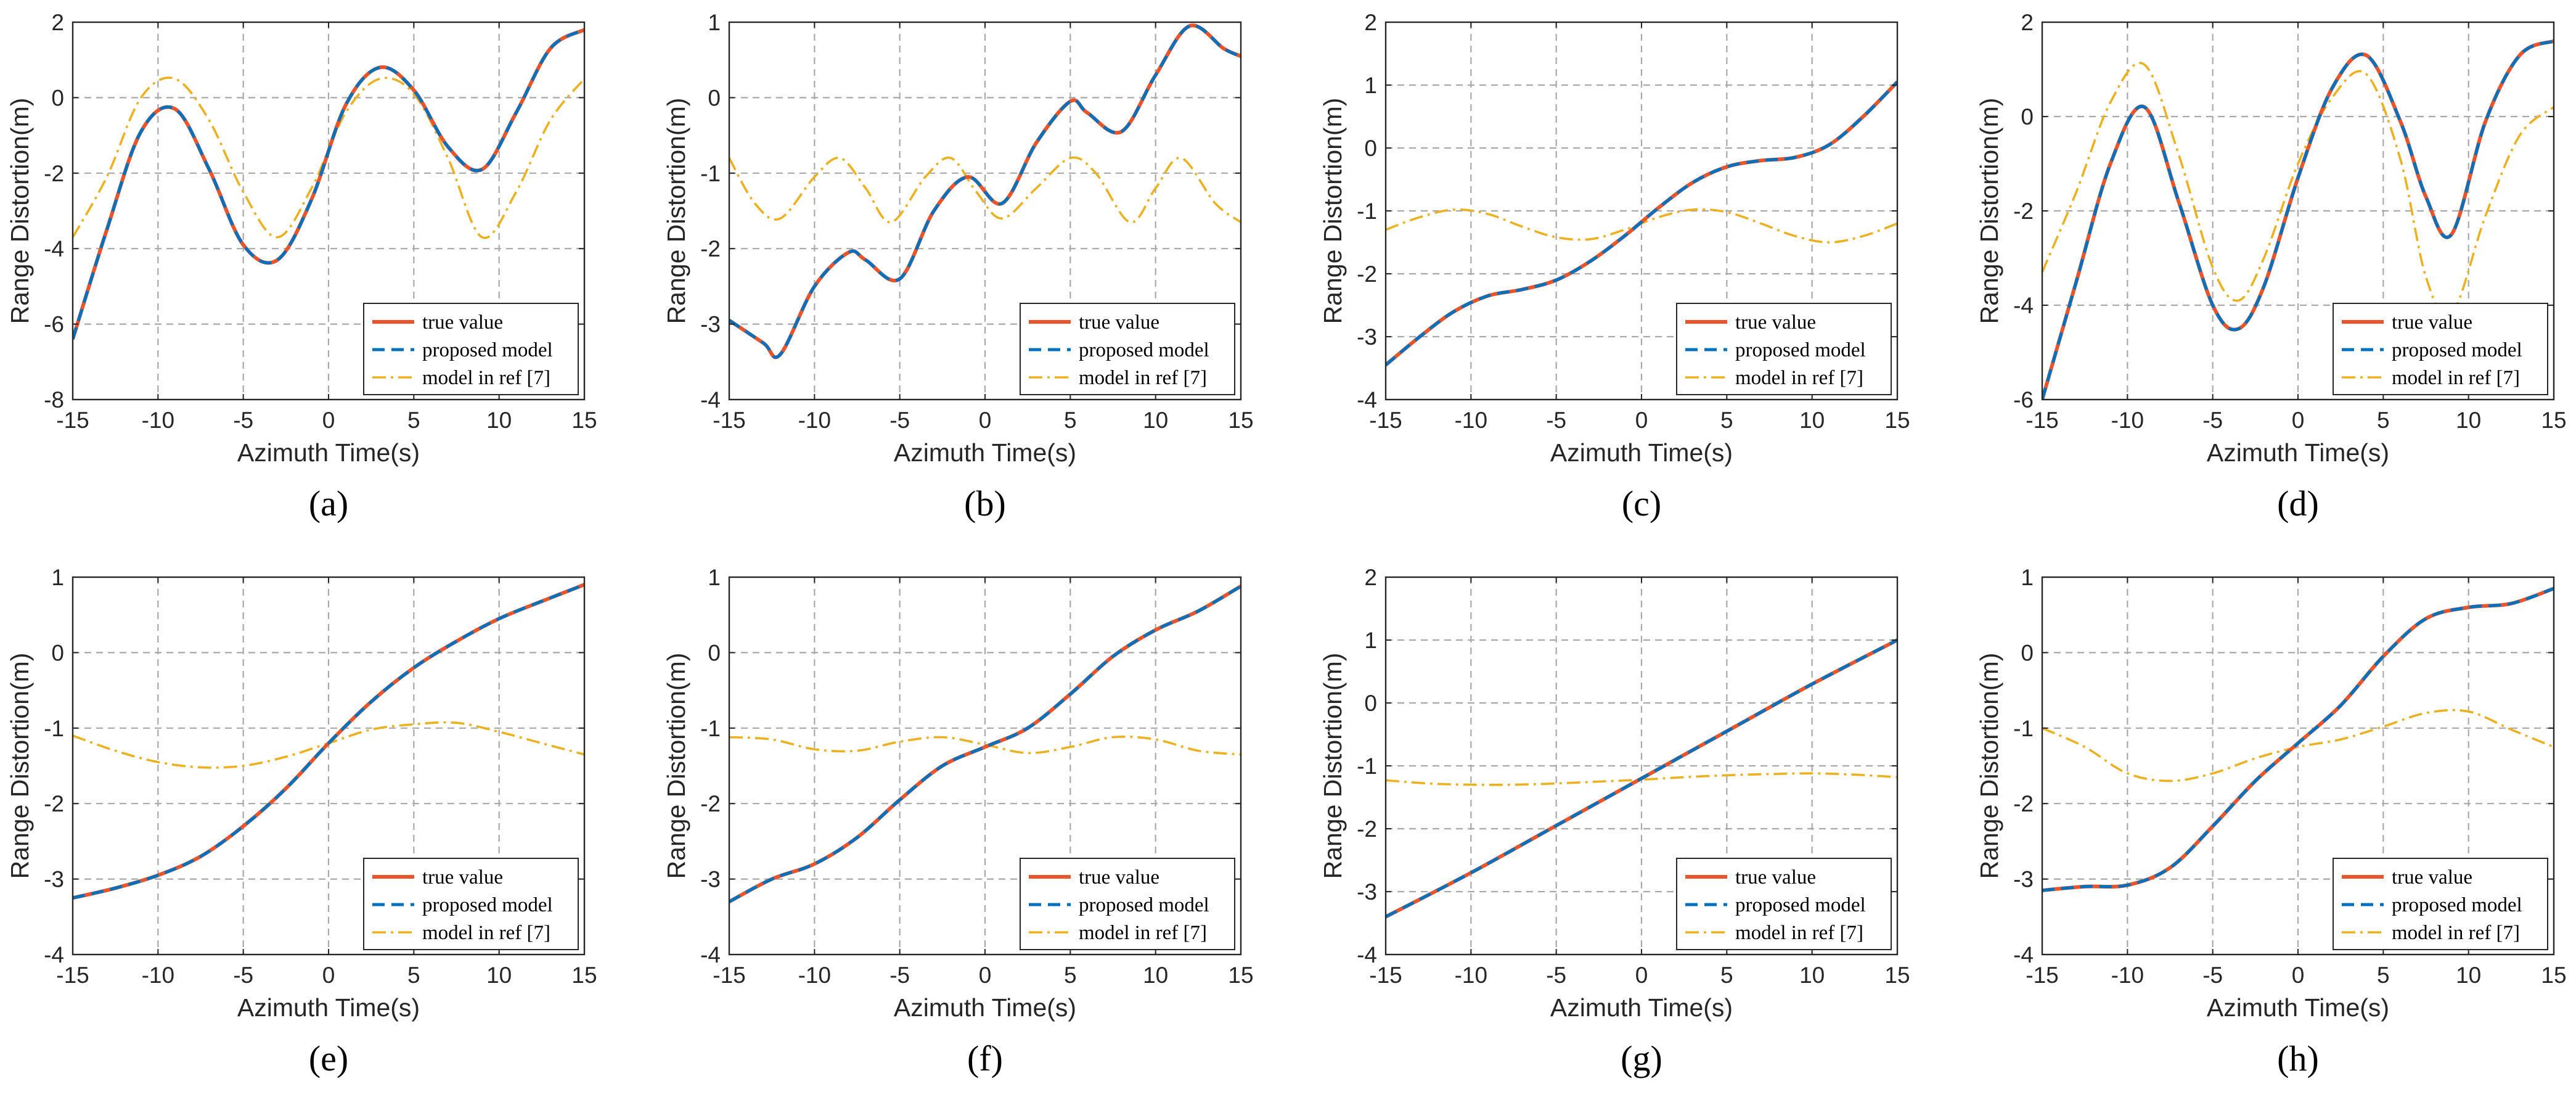 The image size is (2576, 1113). Describe the element at coordinates (72, 975) in the screenshot. I see `x-tick-label: -15` at that location.